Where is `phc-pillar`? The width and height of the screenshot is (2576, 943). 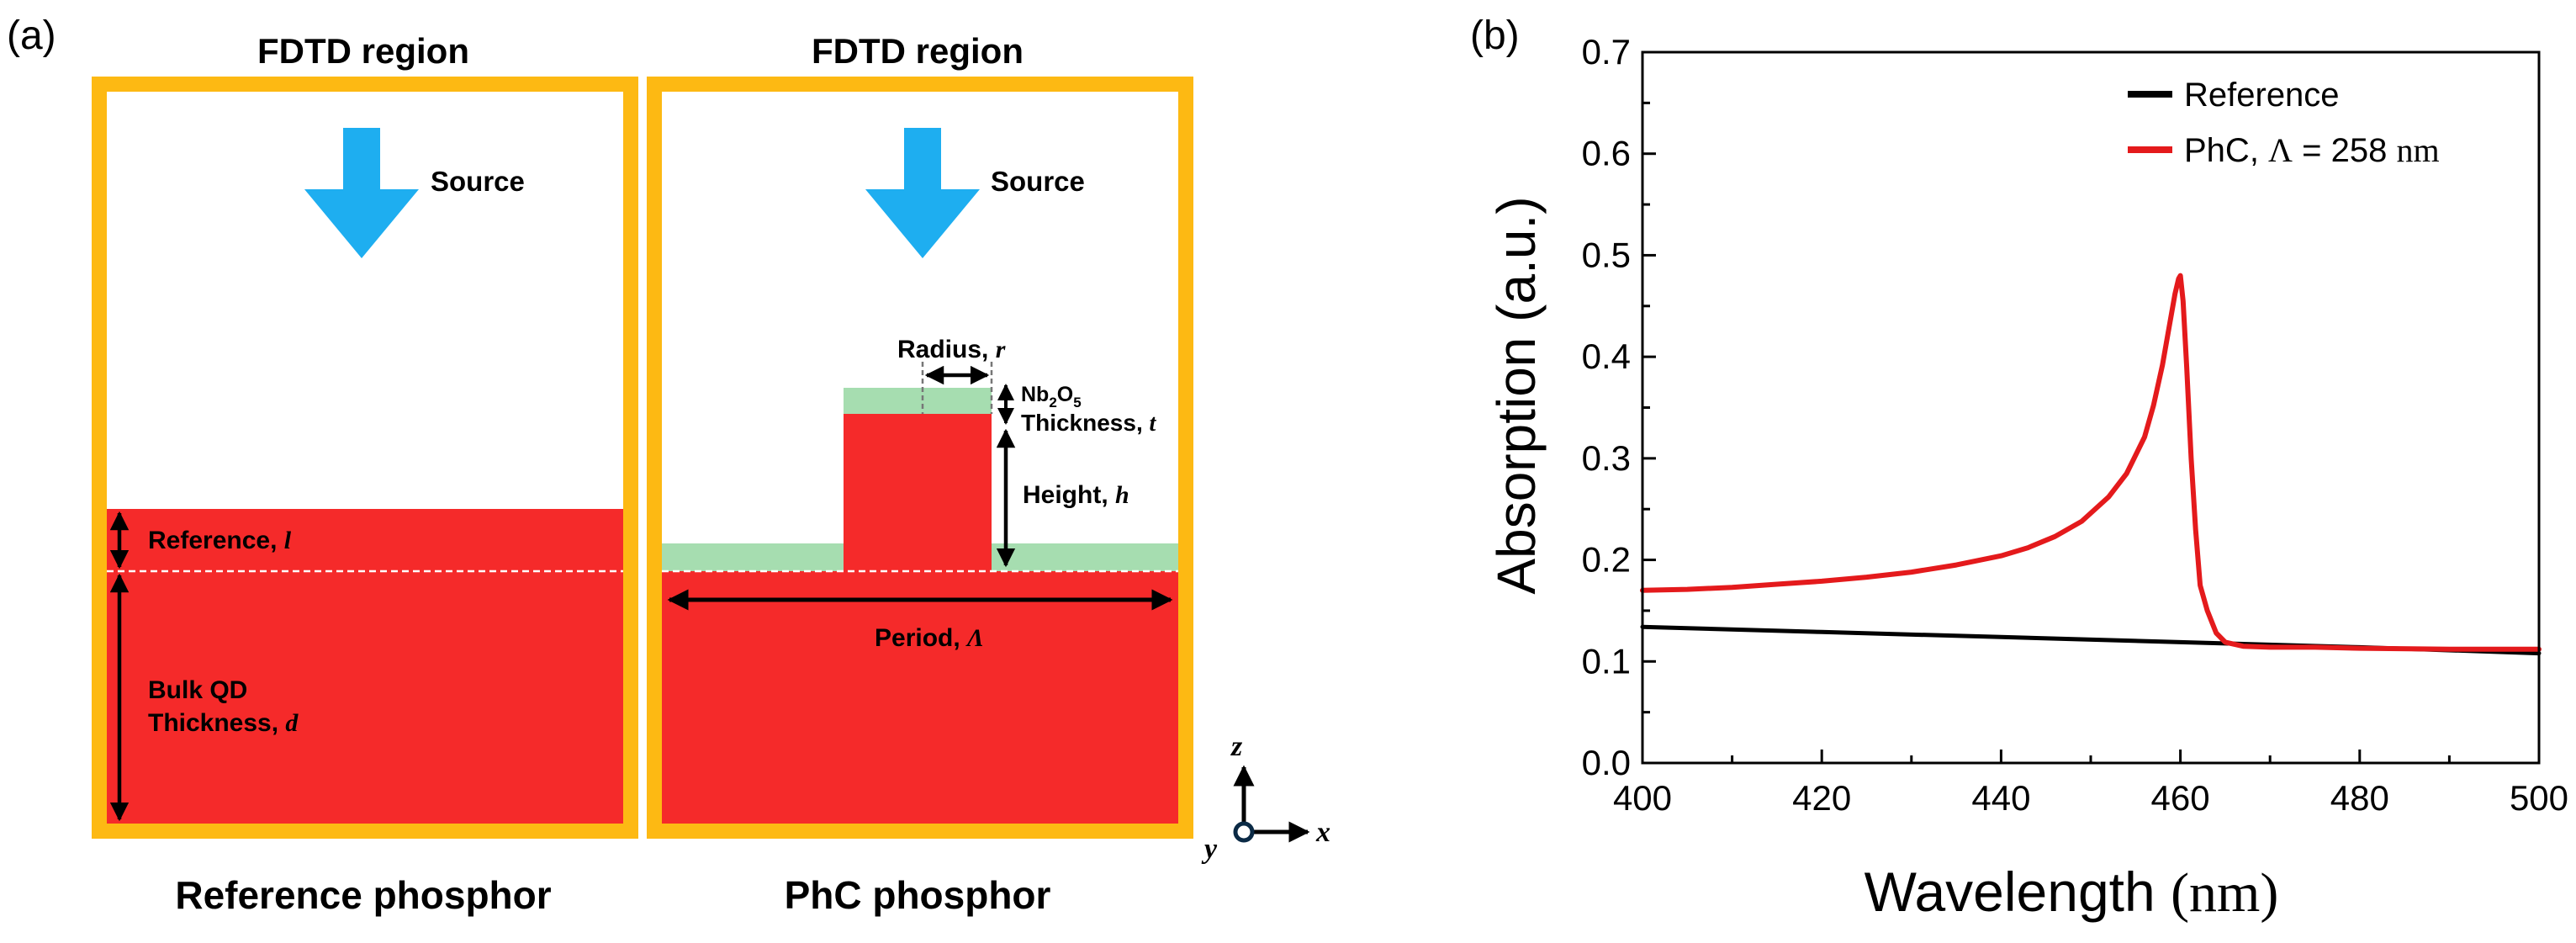 phc-pillar is located at coordinates (918, 493).